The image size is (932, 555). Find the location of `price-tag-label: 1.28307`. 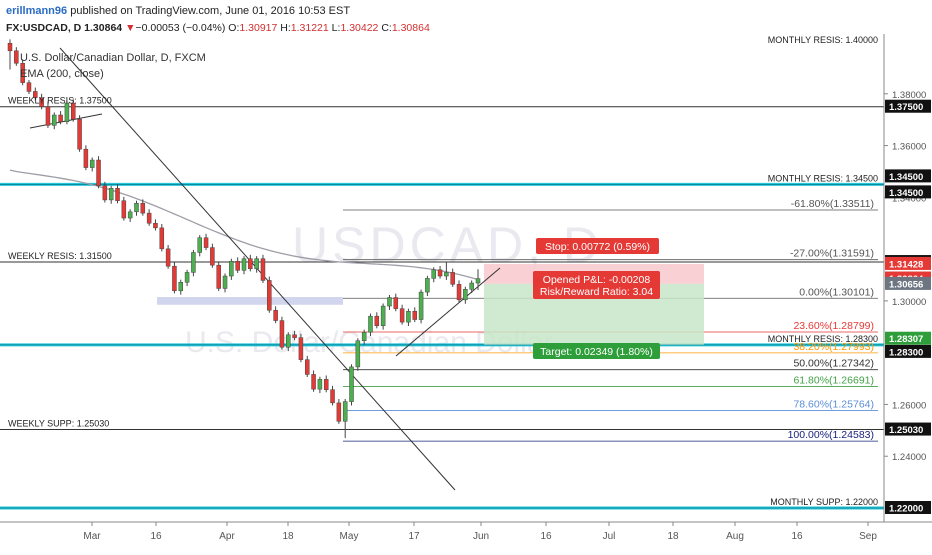

price-tag-label: 1.28307 is located at coordinates (906, 339).